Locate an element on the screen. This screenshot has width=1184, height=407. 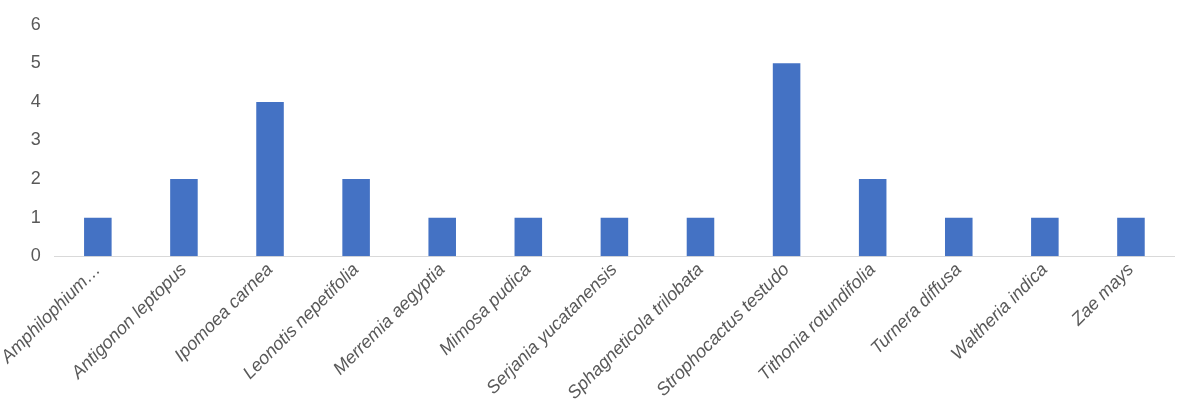
y-tick-label: 5 is located at coordinates (35, 62).